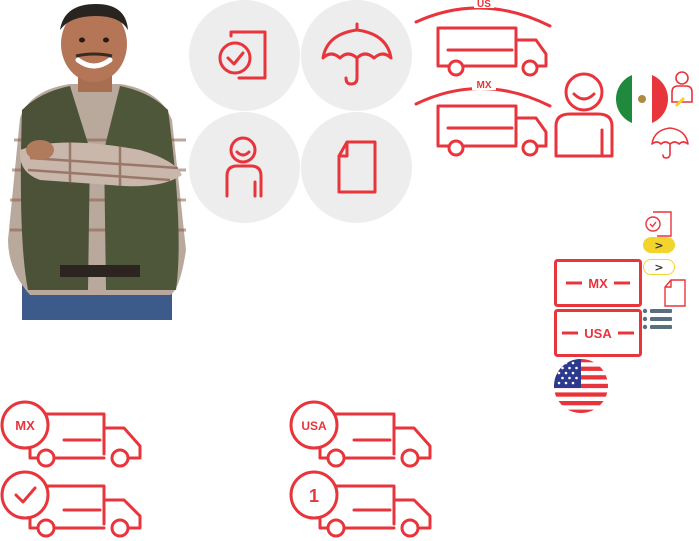 This screenshot has height=541, width=699. Describe the element at coordinates (484, 5) in the screenshot. I see `us-label: US` at that location.